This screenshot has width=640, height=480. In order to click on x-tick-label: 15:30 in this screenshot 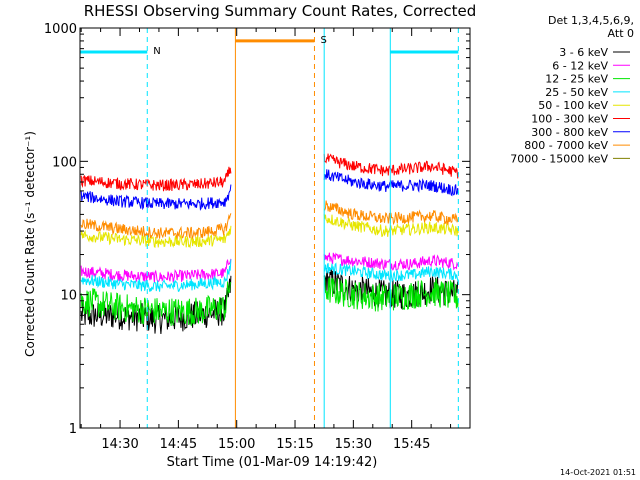, I will do `click(353, 444)`.